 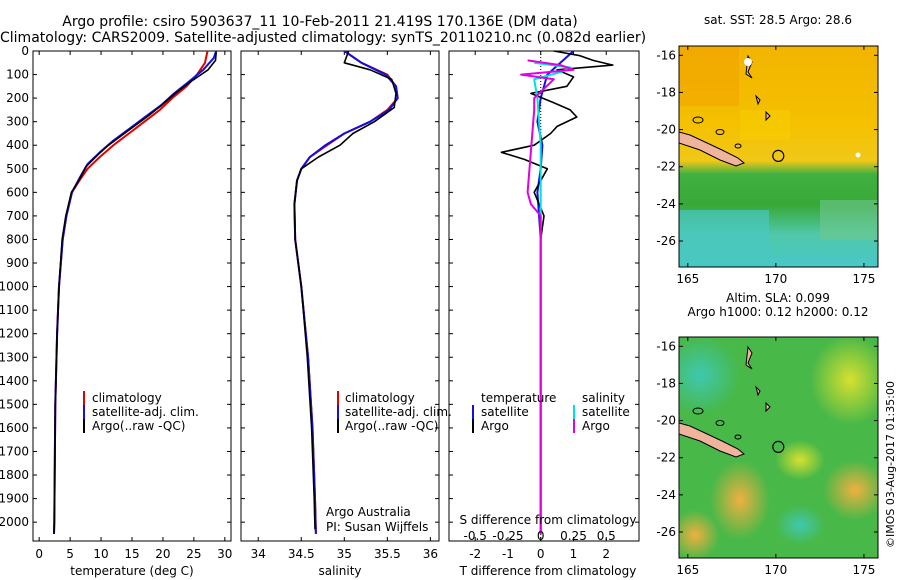 What do you see at coordinates (606, 412) in the screenshot?
I see `legend-label-s-satellite: satellite` at bounding box center [606, 412].